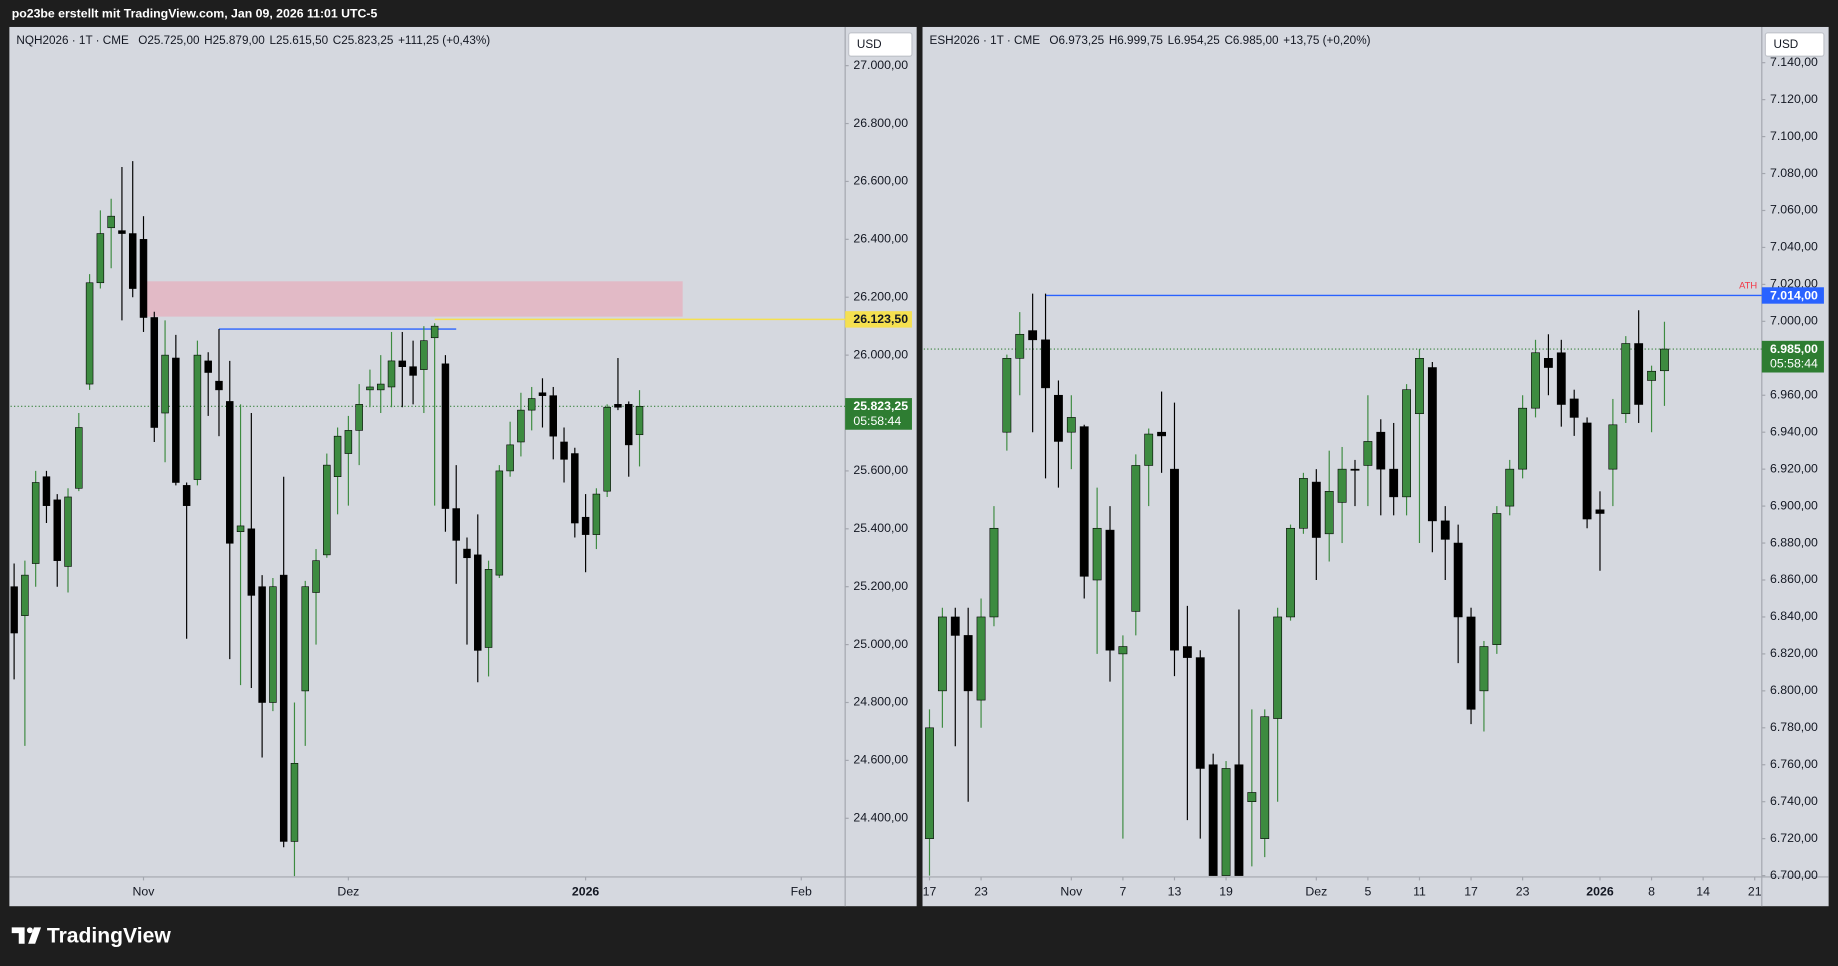  Describe the element at coordinates (1794, 616) in the screenshot. I see `y-tick-label: 6.840,00` at that location.